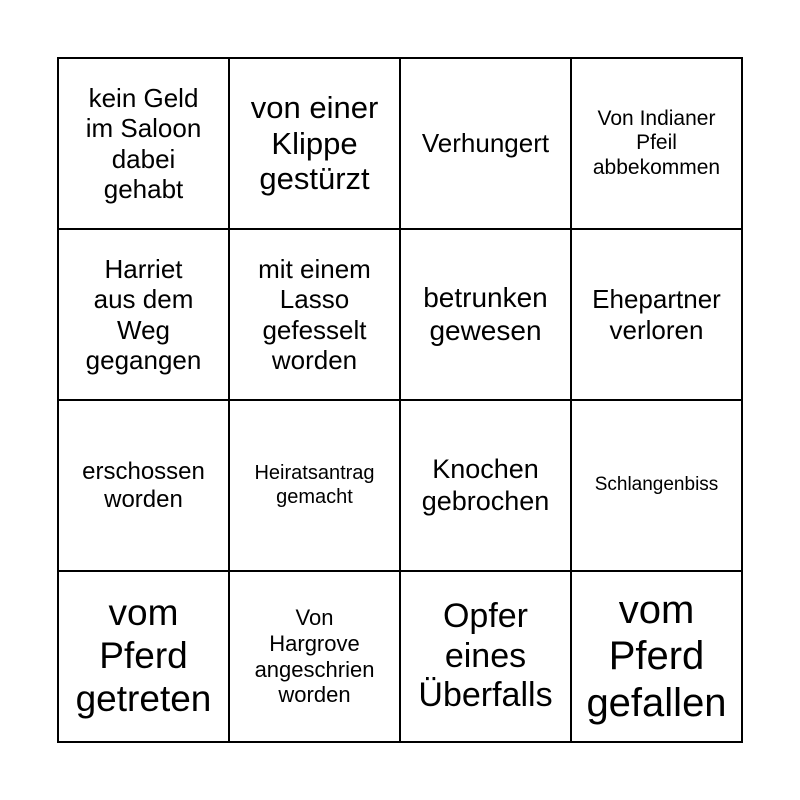 The image size is (800, 800). I want to click on bingo-cell-line: Von, so click(314, 618).